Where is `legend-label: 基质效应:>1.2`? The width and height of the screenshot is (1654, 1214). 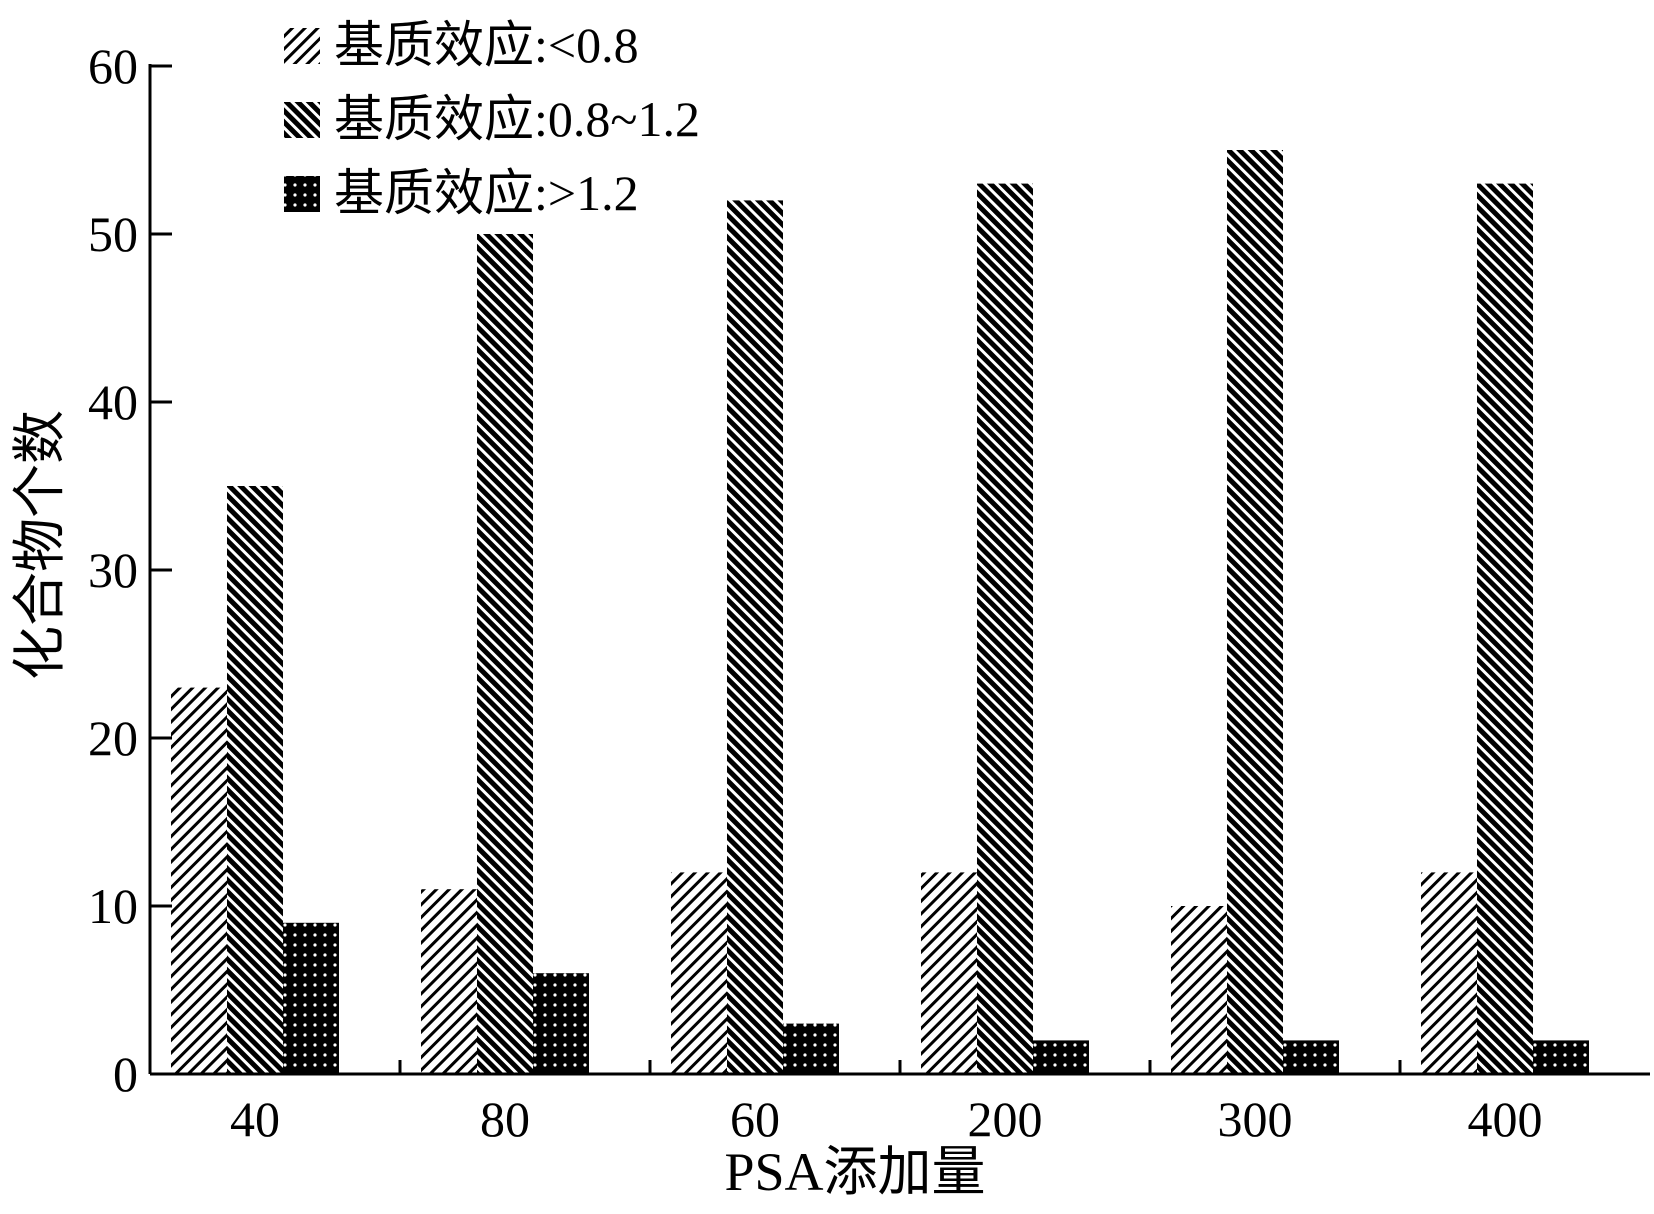 legend-label: 基质效应:>1.2 is located at coordinates (486, 193).